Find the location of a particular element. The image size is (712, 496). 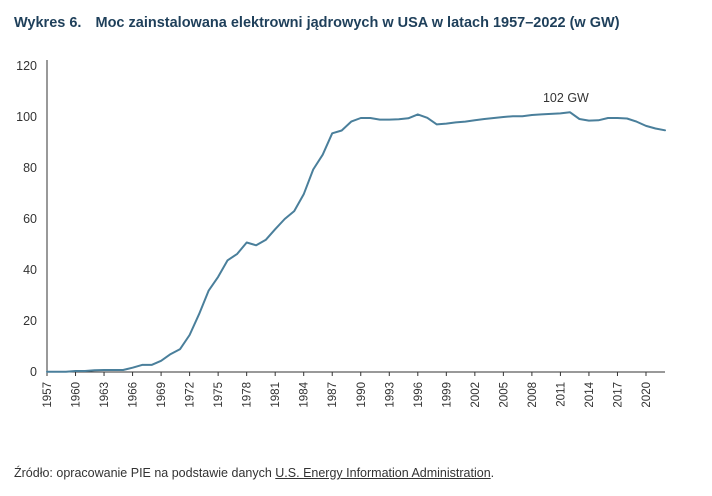

x-tick-label: 1963 is located at coordinates (105, 395).